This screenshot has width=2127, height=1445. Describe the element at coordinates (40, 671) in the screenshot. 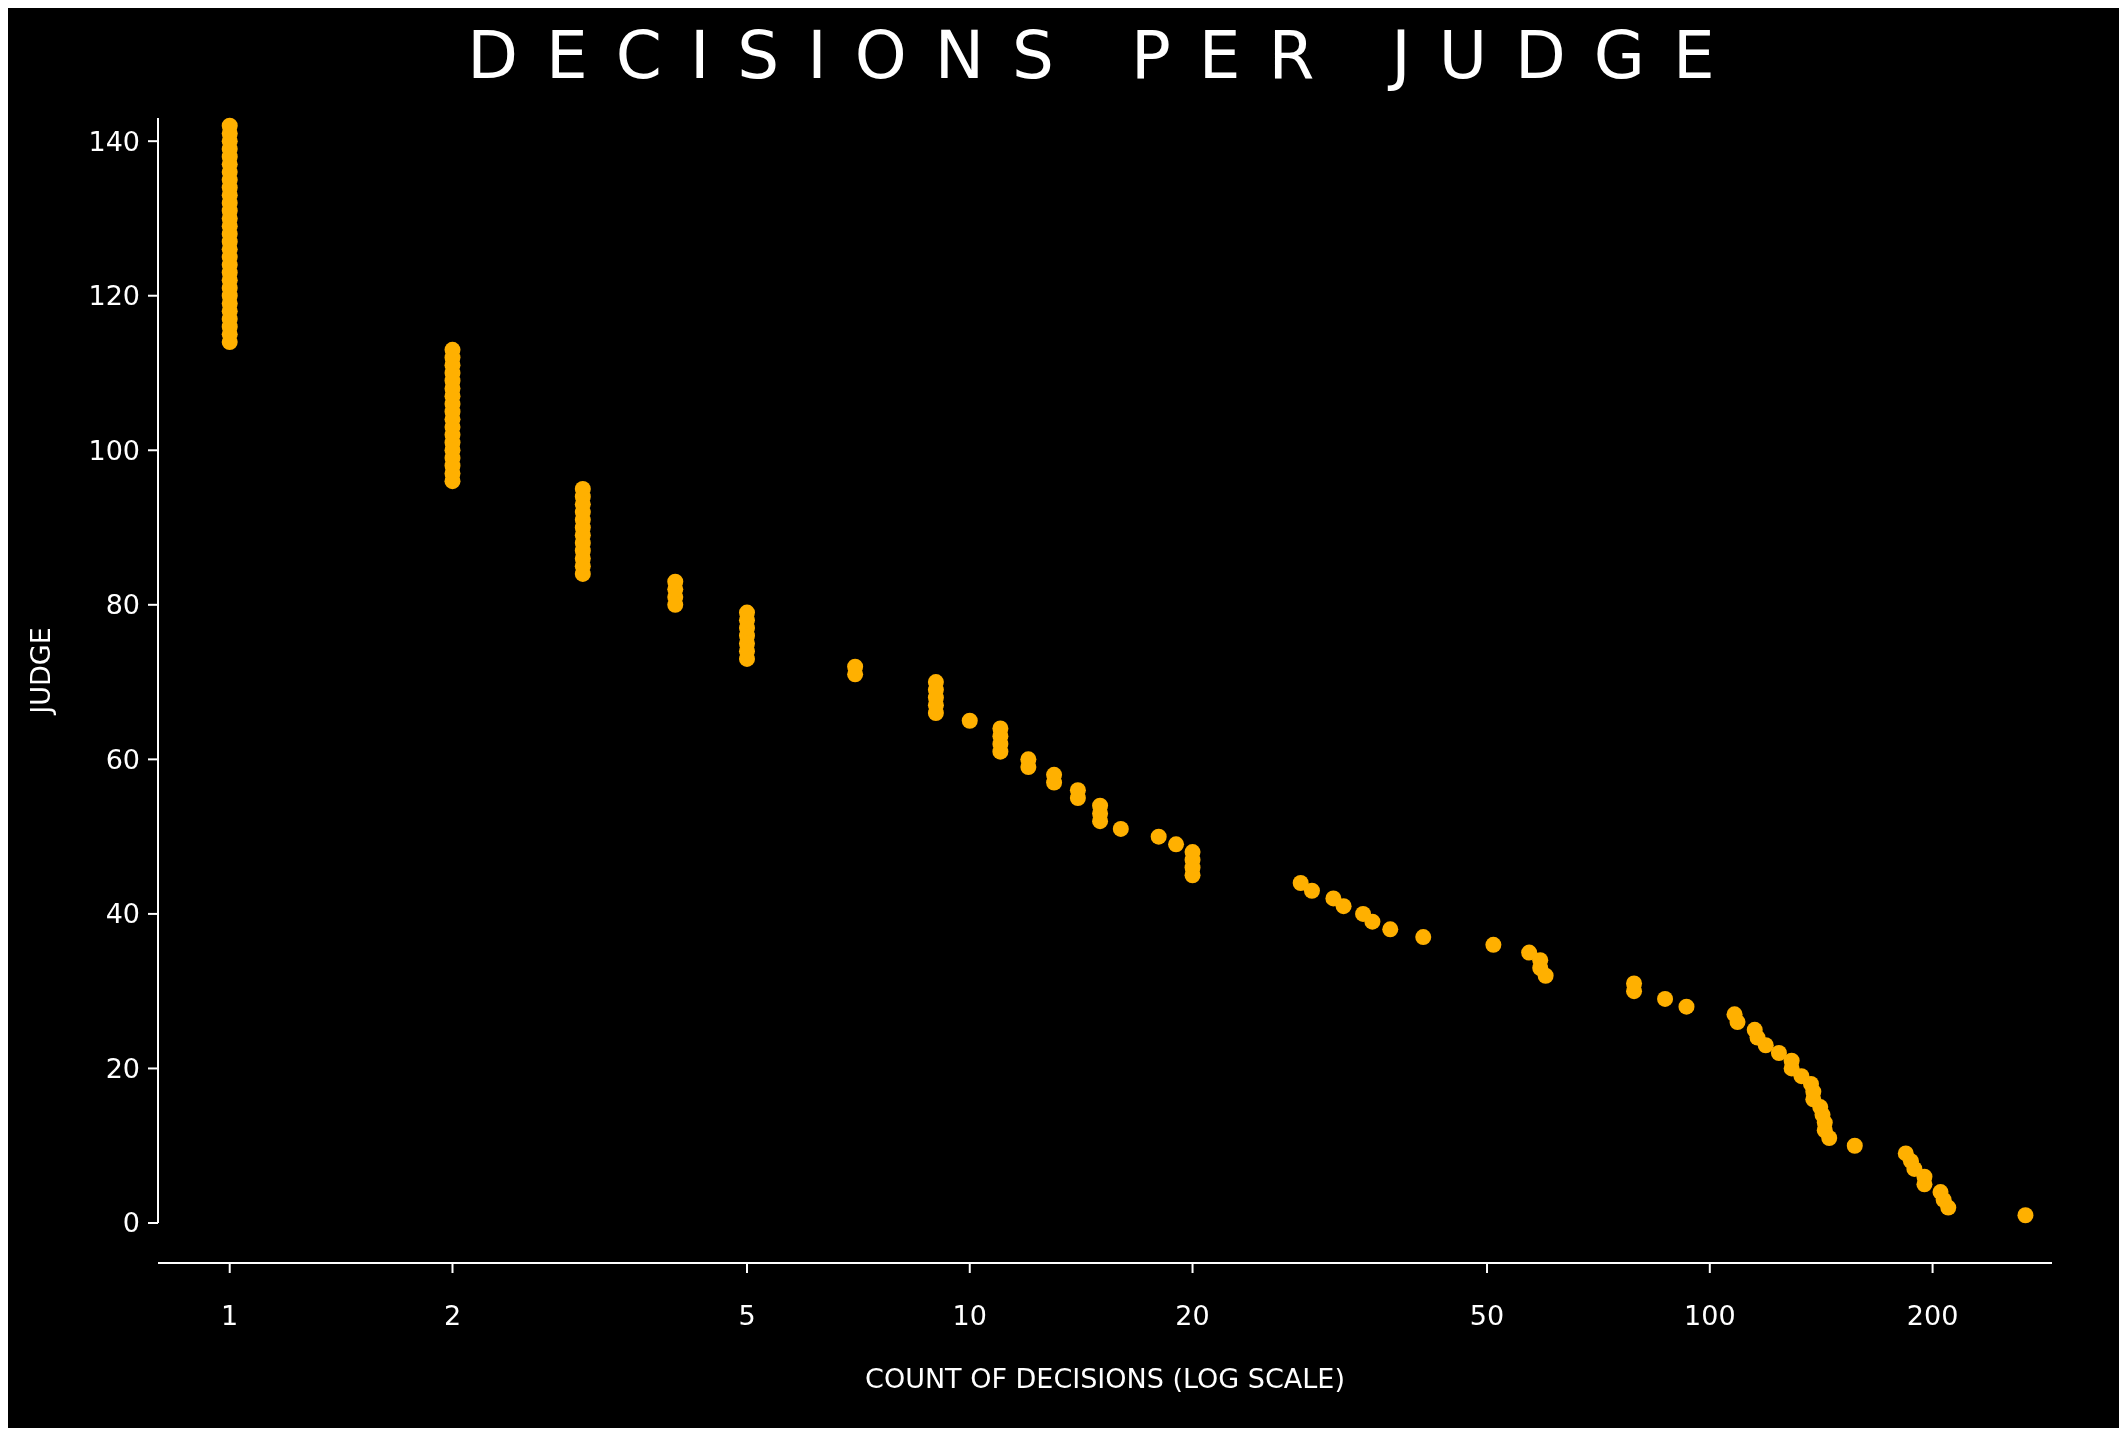

I see `y-axis-title: JUDGE` at that location.